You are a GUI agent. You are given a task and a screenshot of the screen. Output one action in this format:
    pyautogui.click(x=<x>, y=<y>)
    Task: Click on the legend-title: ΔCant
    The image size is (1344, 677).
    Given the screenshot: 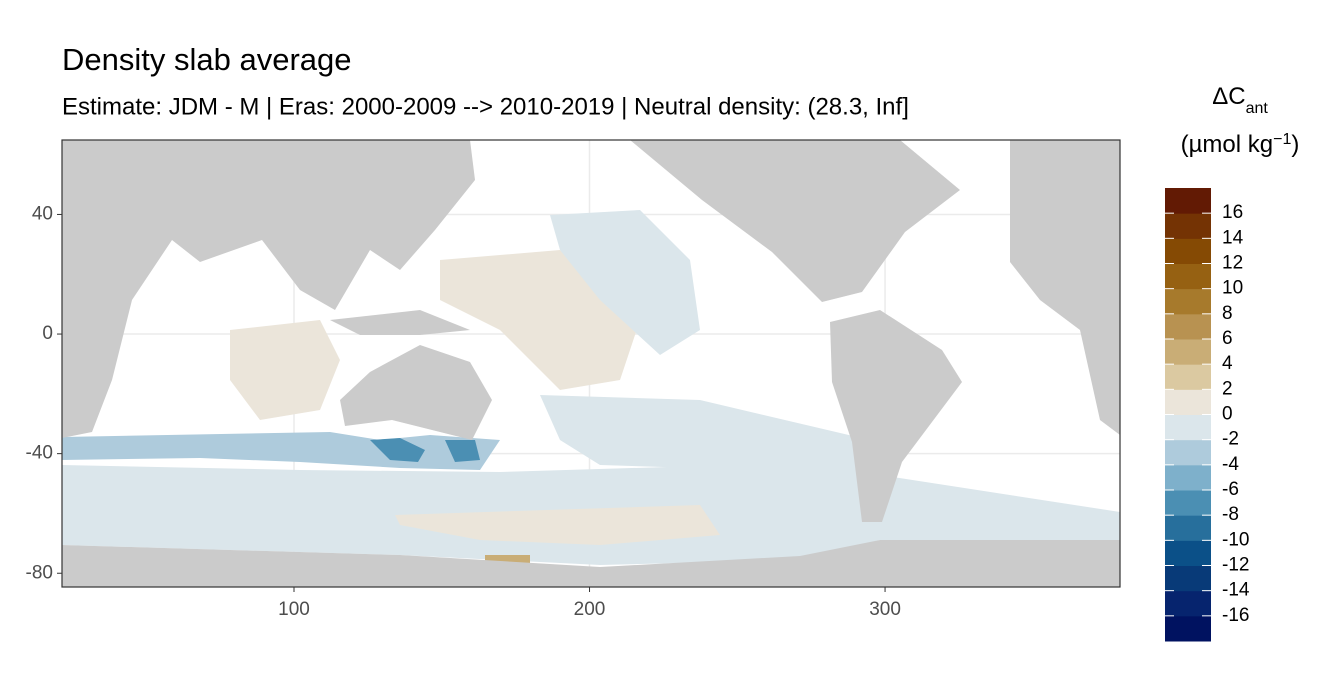 What is the action you would take?
    pyautogui.click(x=1240, y=100)
    